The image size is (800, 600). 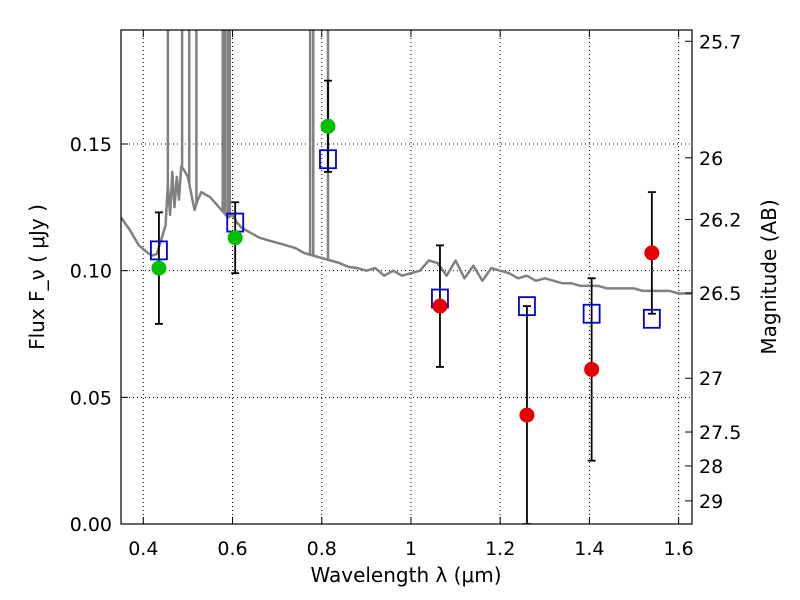 I want to click on right-axis-label: Magnitude (AB), so click(x=769, y=276).